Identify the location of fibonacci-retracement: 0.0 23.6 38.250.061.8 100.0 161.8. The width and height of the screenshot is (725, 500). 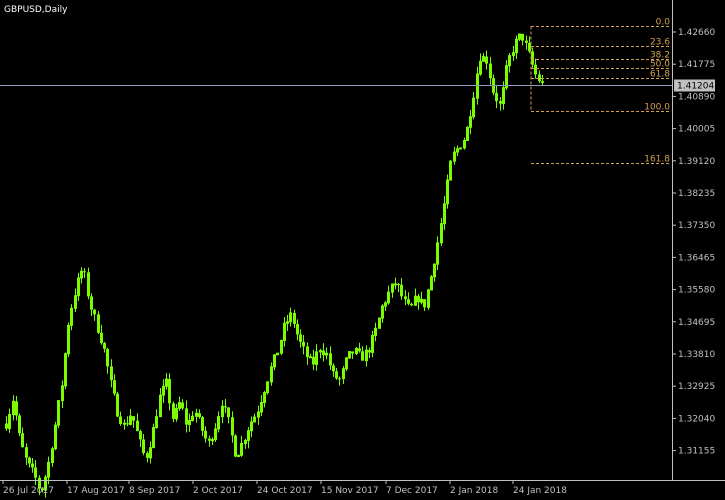
(600, 91).